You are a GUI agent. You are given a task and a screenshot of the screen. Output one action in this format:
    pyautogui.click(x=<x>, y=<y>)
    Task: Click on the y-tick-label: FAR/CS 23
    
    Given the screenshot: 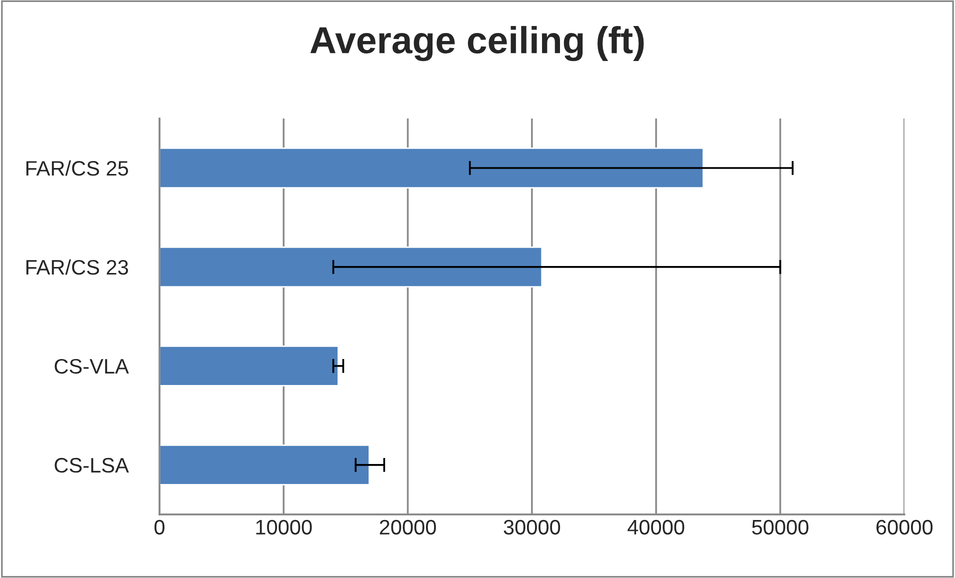 What is the action you would take?
    pyautogui.click(x=77, y=267)
    